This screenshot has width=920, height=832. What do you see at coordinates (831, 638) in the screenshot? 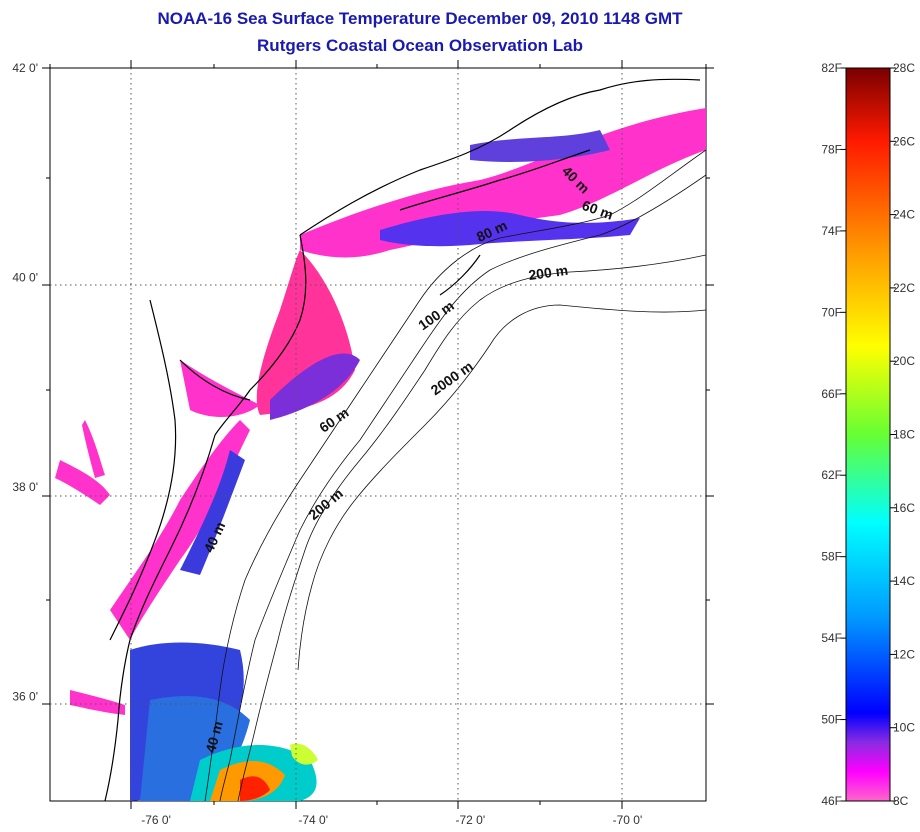
I see `colorbar-f-label: 54F` at bounding box center [831, 638].